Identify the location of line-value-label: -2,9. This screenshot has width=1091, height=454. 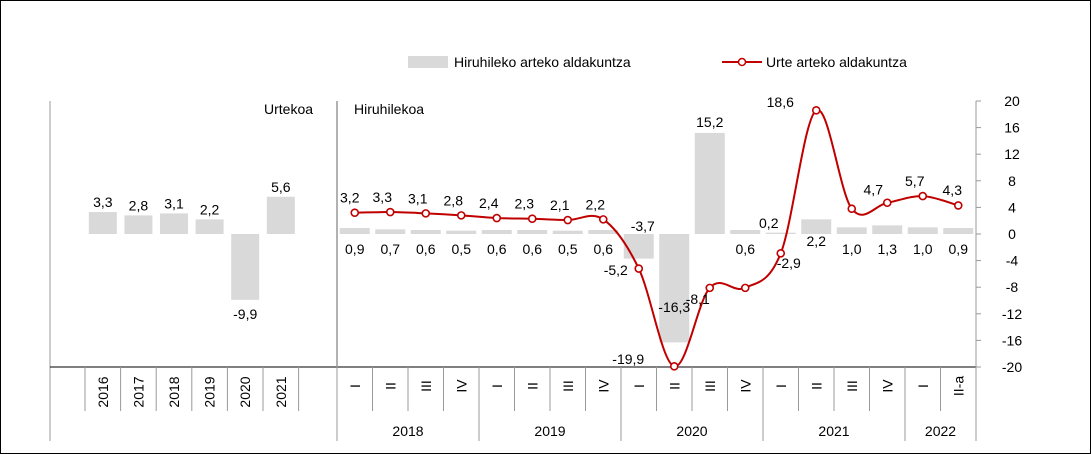
(789, 263).